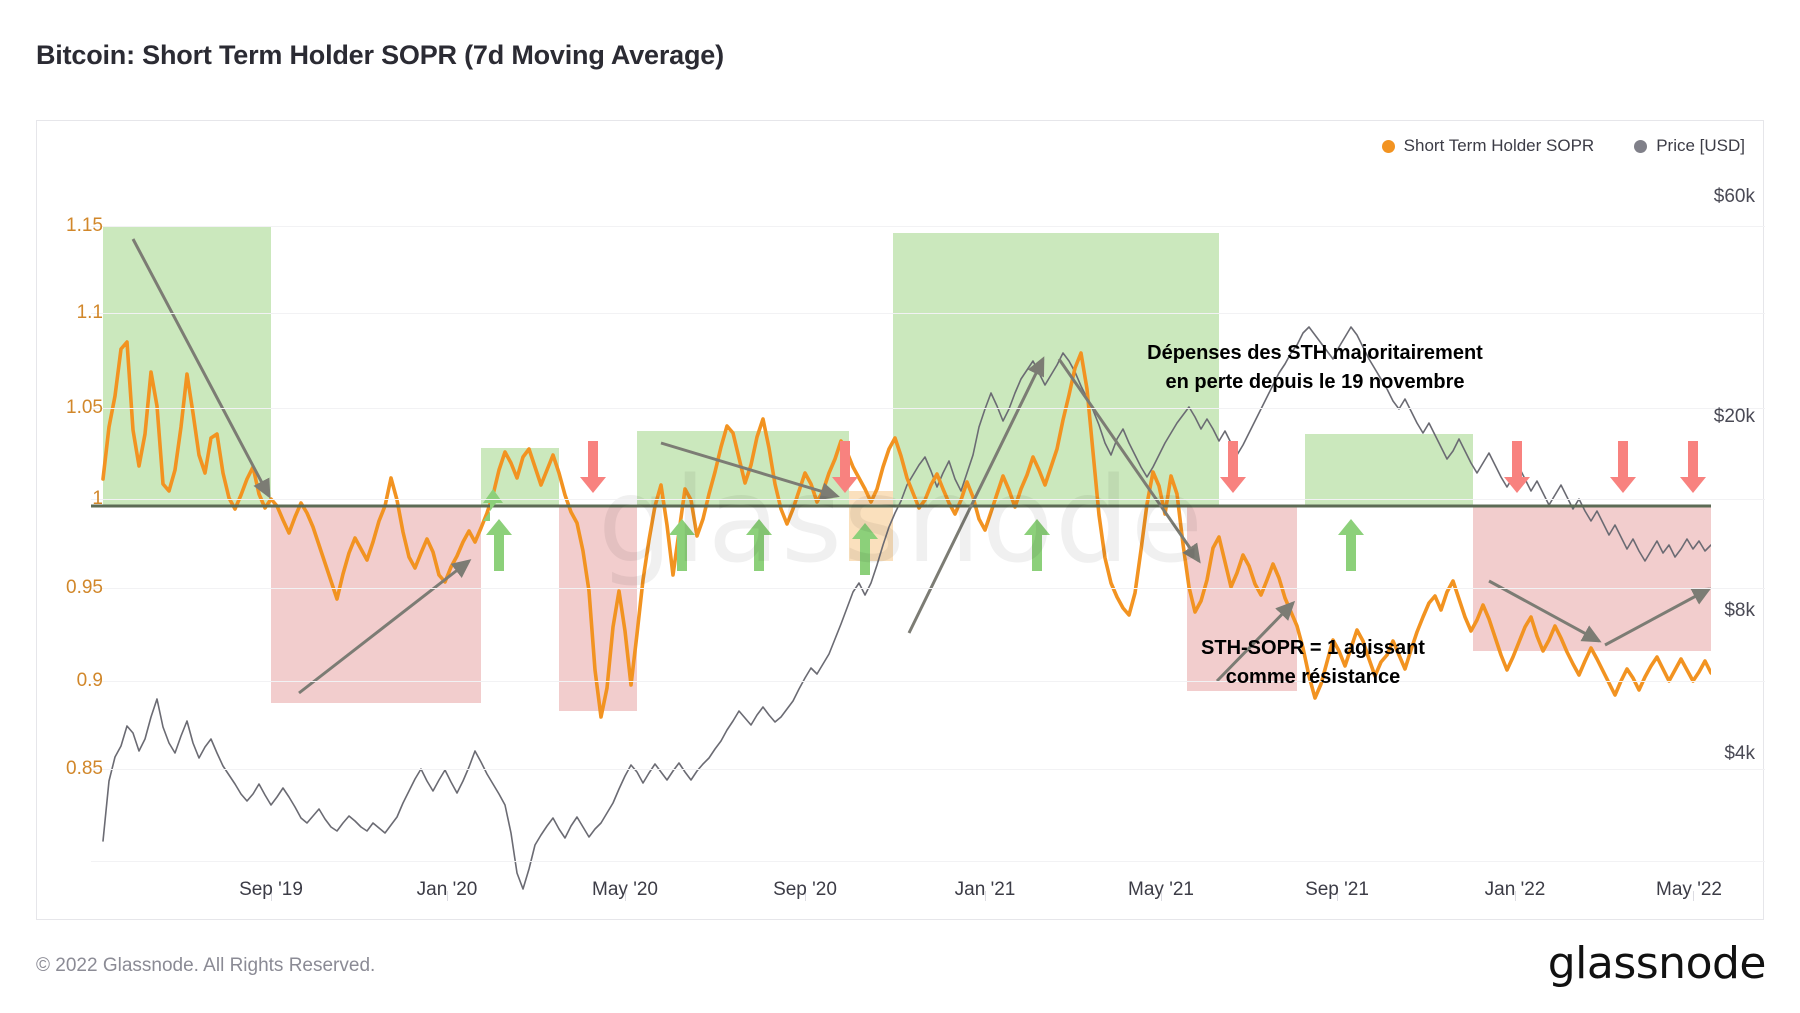 The height and width of the screenshot is (1013, 1800). What do you see at coordinates (1499, 145) in the screenshot?
I see `legend-label-sopr: Short Term Holder SOPR` at bounding box center [1499, 145].